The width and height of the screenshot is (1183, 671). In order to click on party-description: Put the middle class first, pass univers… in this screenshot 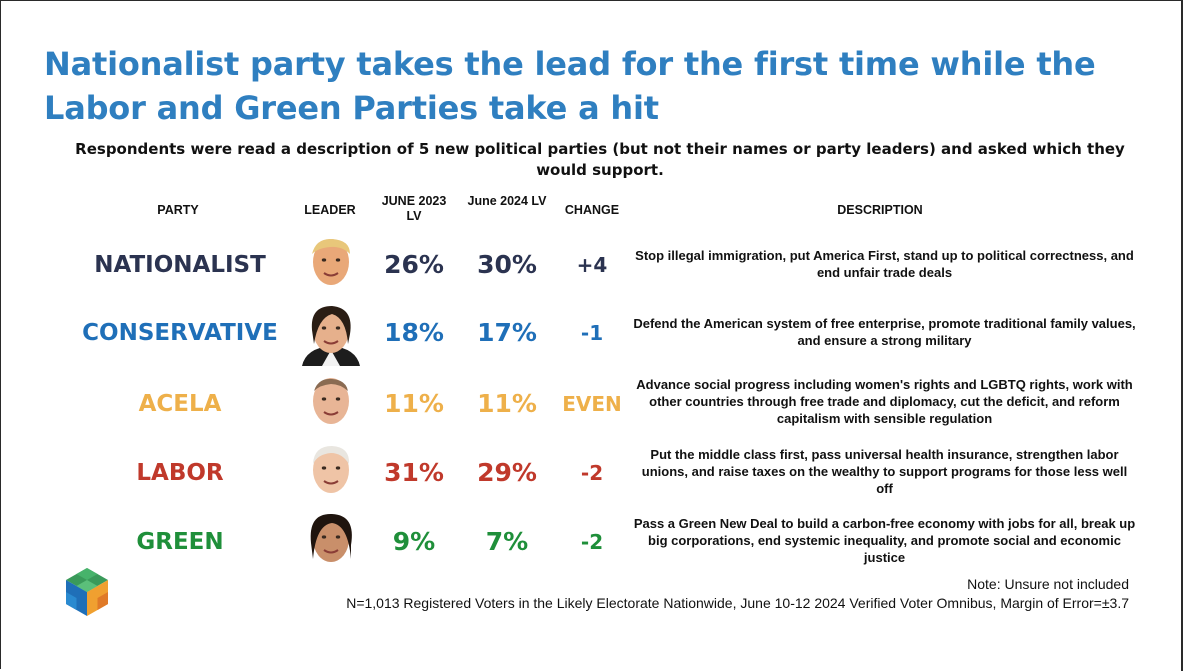, I will do `click(884, 471)`.